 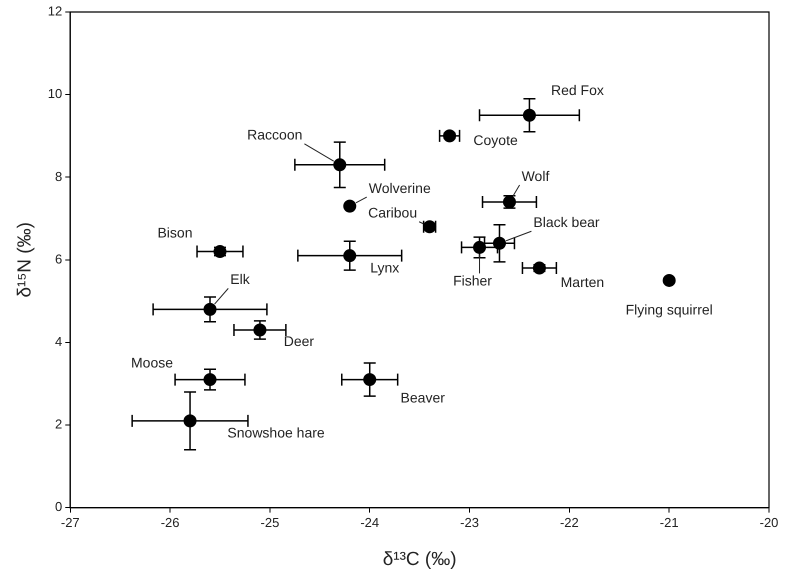 What do you see at coordinates (58, 341) in the screenshot?
I see `y-tick-label: 4` at bounding box center [58, 341].